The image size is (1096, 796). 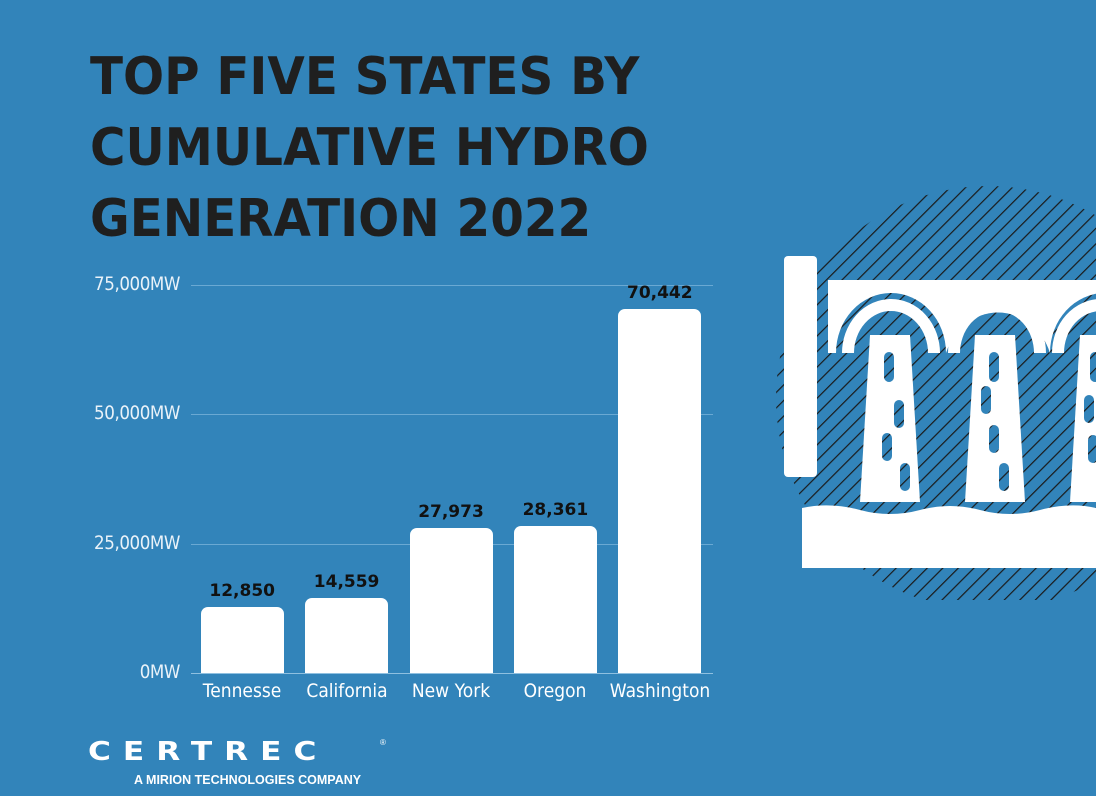 What do you see at coordinates (248, 780) in the screenshot?
I see `logo-tagline: A MIRION TECHNOLOGIES COMPANY` at bounding box center [248, 780].